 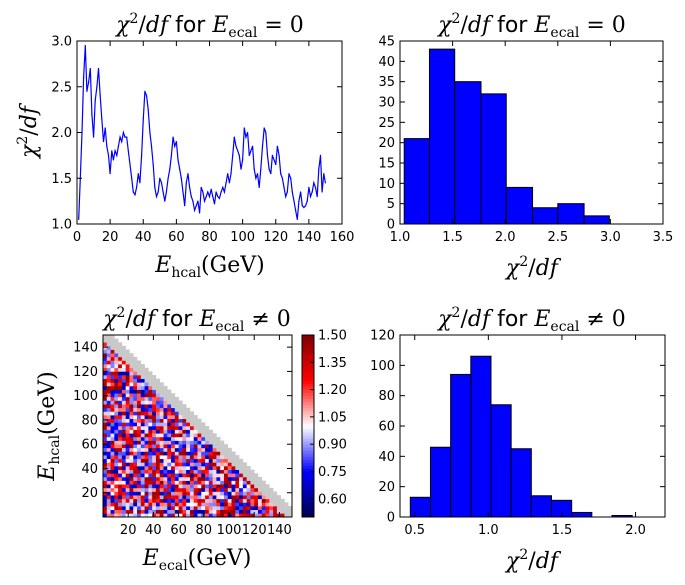 I want to click on x-tick-label: 1.0, so click(x=400, y=237).